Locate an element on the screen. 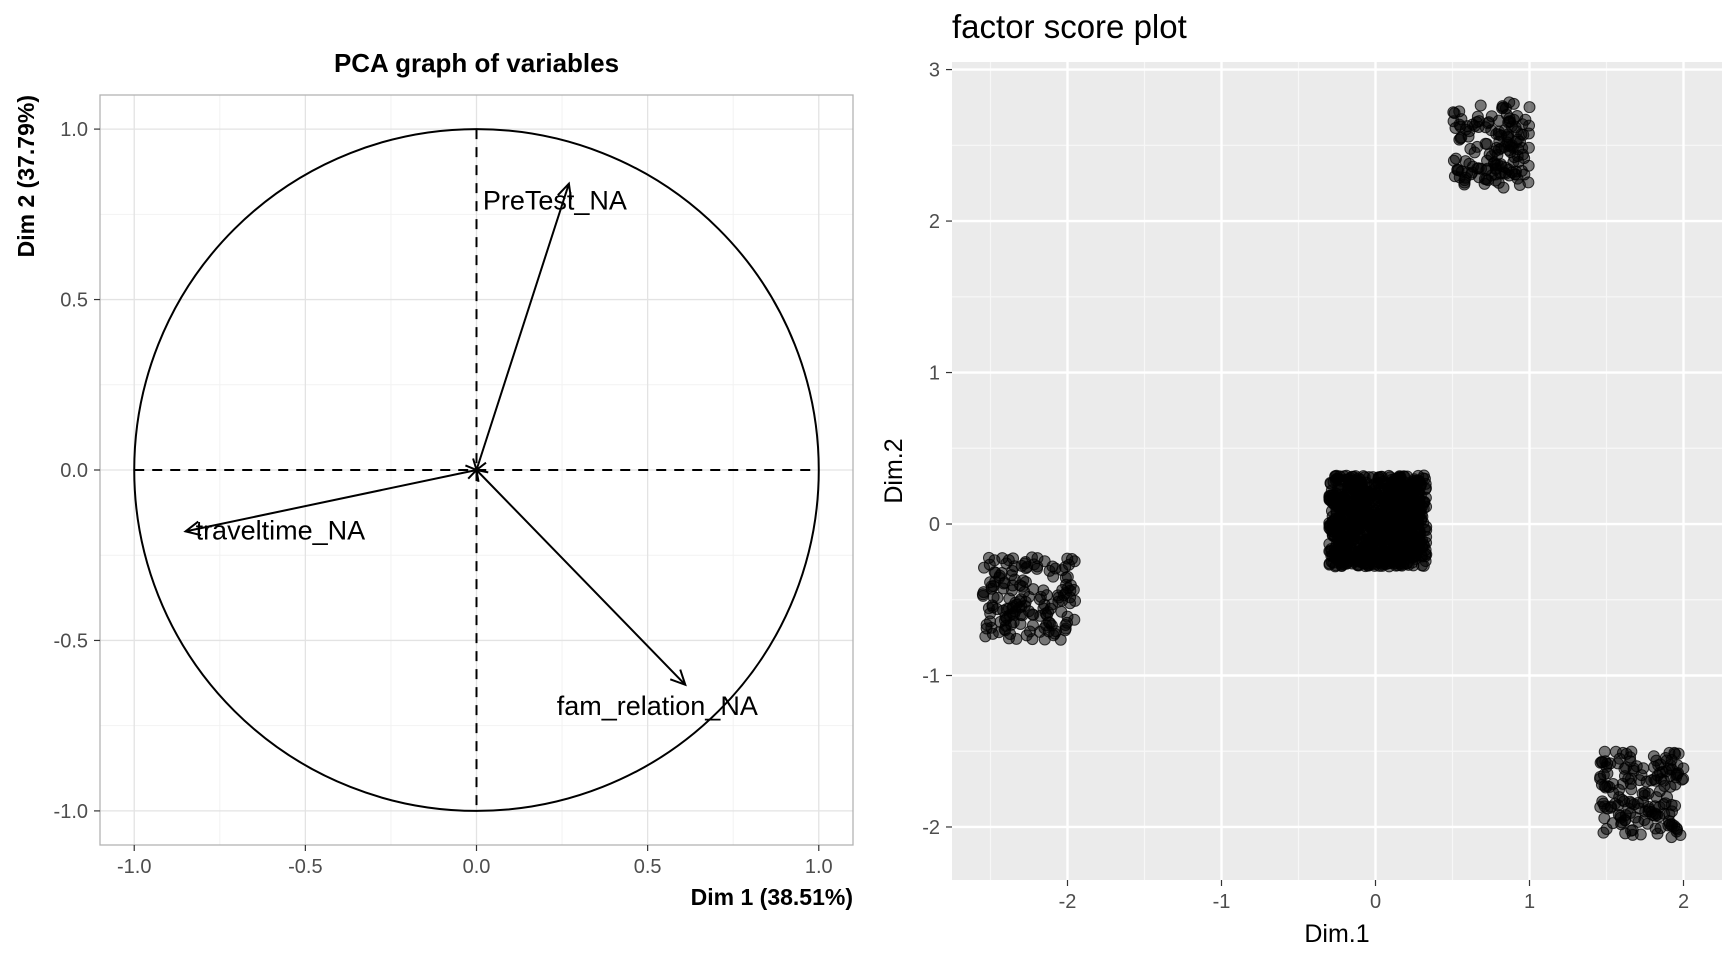  y-tick-label: 2 is located at coordinates (934, 222).